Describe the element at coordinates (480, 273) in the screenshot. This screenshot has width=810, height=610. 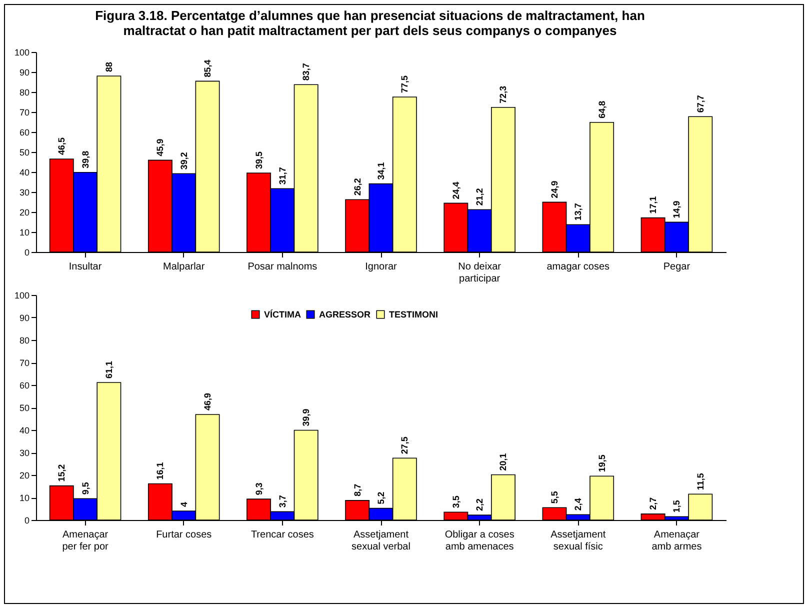
I see `x-tick-label: No deixar participar` at that location.